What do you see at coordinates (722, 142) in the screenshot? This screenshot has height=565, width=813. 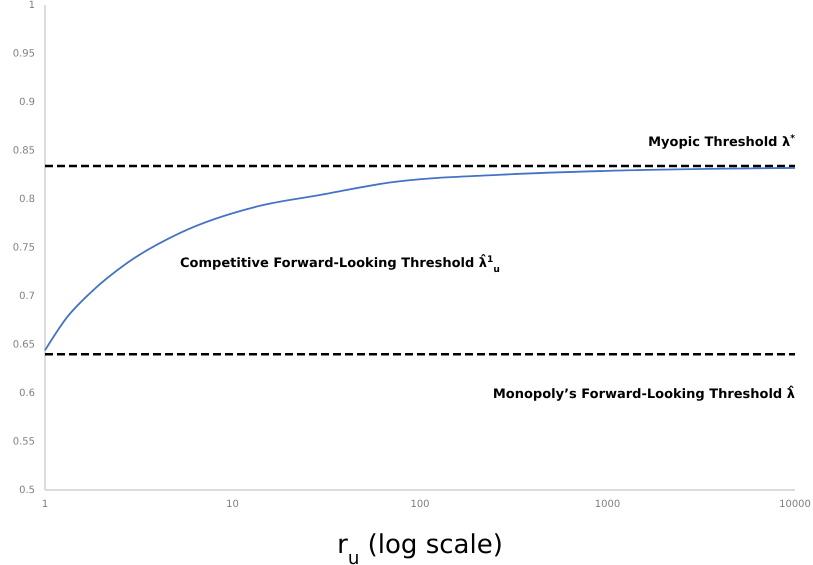 I see `ref-line-label: Myopic Threshold λ$^{*}$` at bounding box center [722, 142].